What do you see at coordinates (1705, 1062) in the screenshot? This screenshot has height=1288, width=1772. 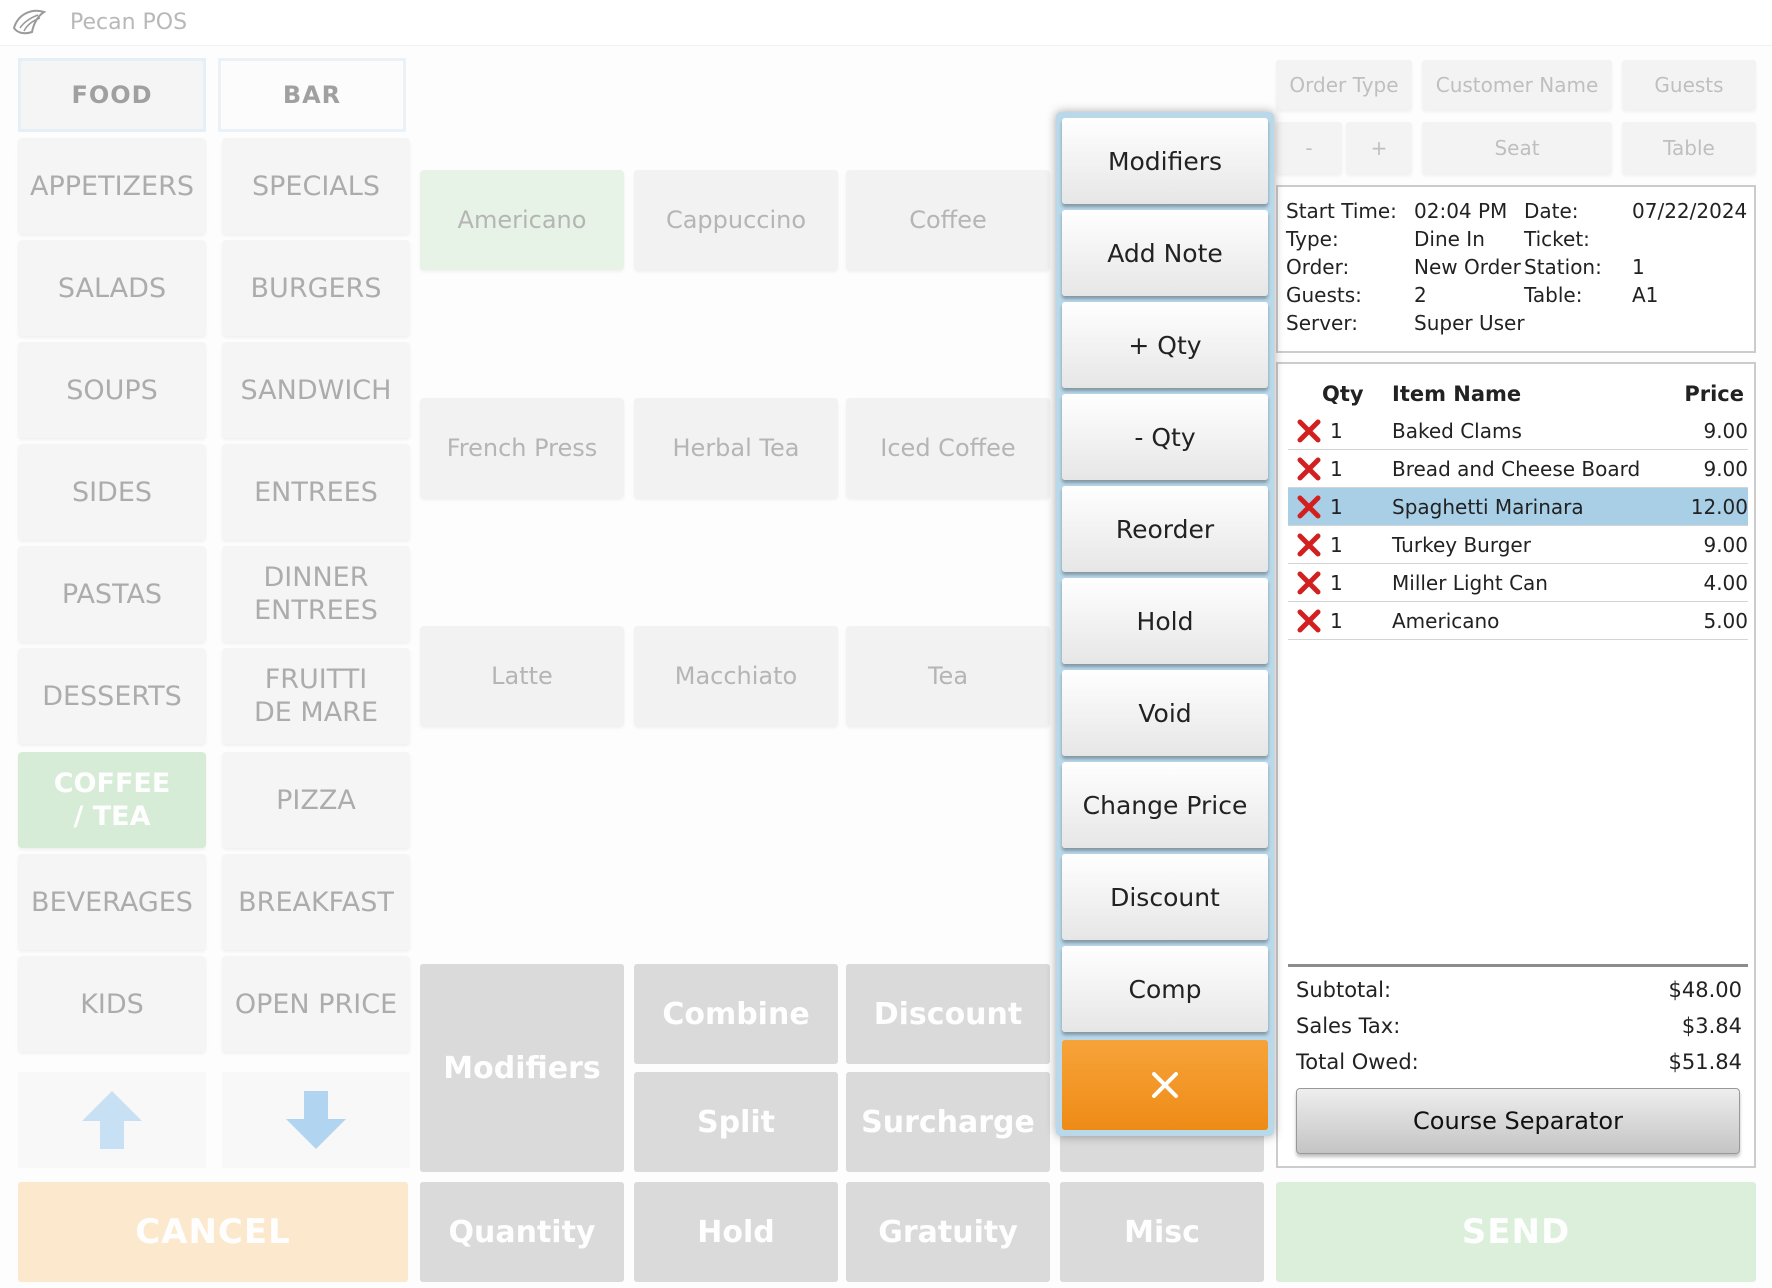 I see `total-owed-value: $51.84` at bounding box center [1705, 1062].